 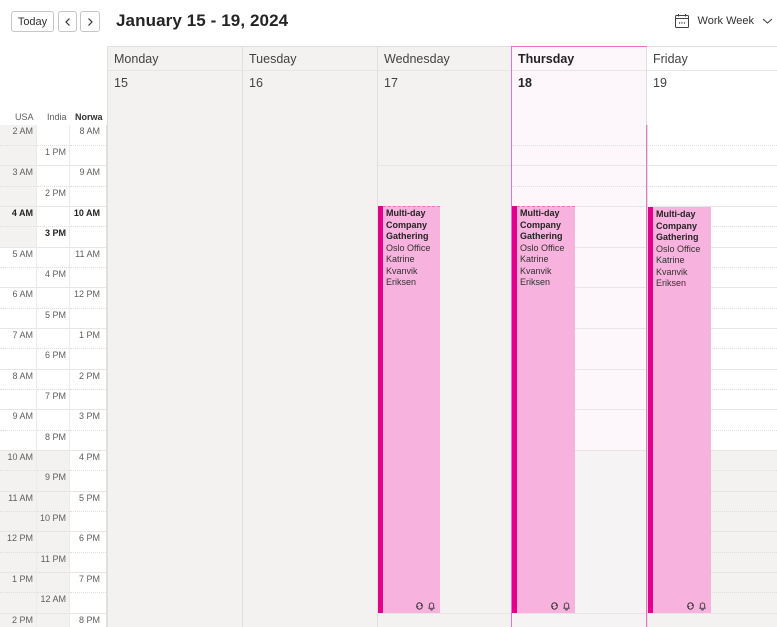 I want to click on previous-week-button, so click(x=67, y=21).